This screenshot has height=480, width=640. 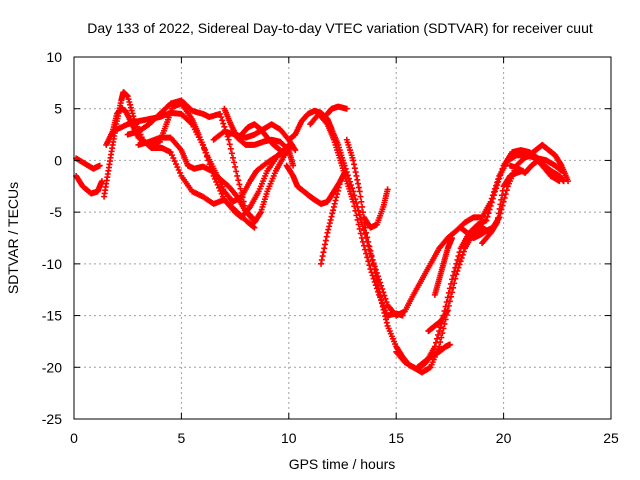 What do you see at coordinates (52, 316) in the screenshot?
I see `y-tick-label: -15` at bounding box center [52, 316].